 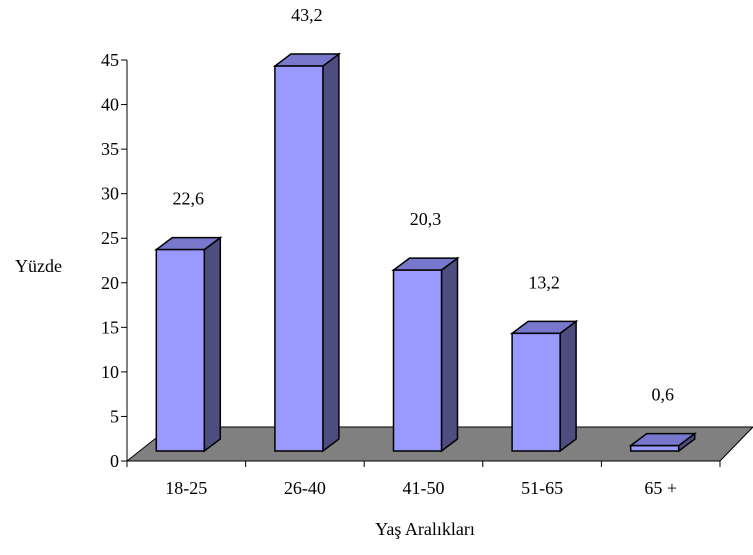 I want to click on y-tick-label: 10, so click(x=110, y=372).